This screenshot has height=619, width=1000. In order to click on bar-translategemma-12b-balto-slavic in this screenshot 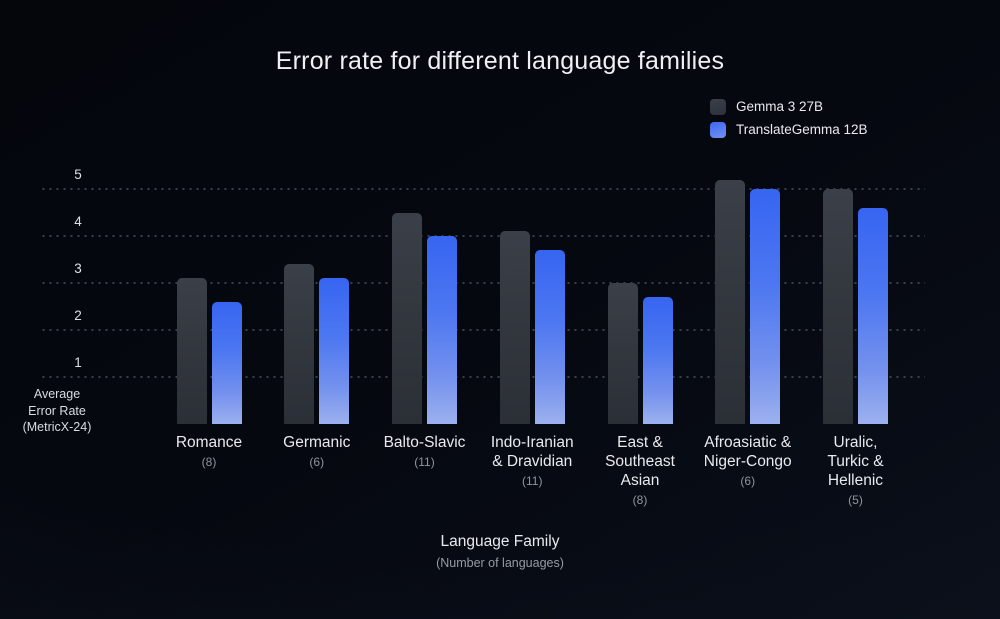, I will do `click(442, 330)`.